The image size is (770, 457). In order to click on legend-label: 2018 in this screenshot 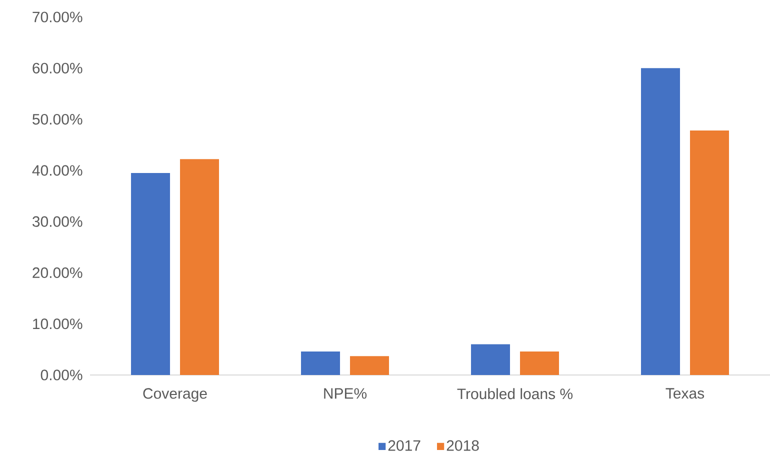, I will do `click(462, 445)`.